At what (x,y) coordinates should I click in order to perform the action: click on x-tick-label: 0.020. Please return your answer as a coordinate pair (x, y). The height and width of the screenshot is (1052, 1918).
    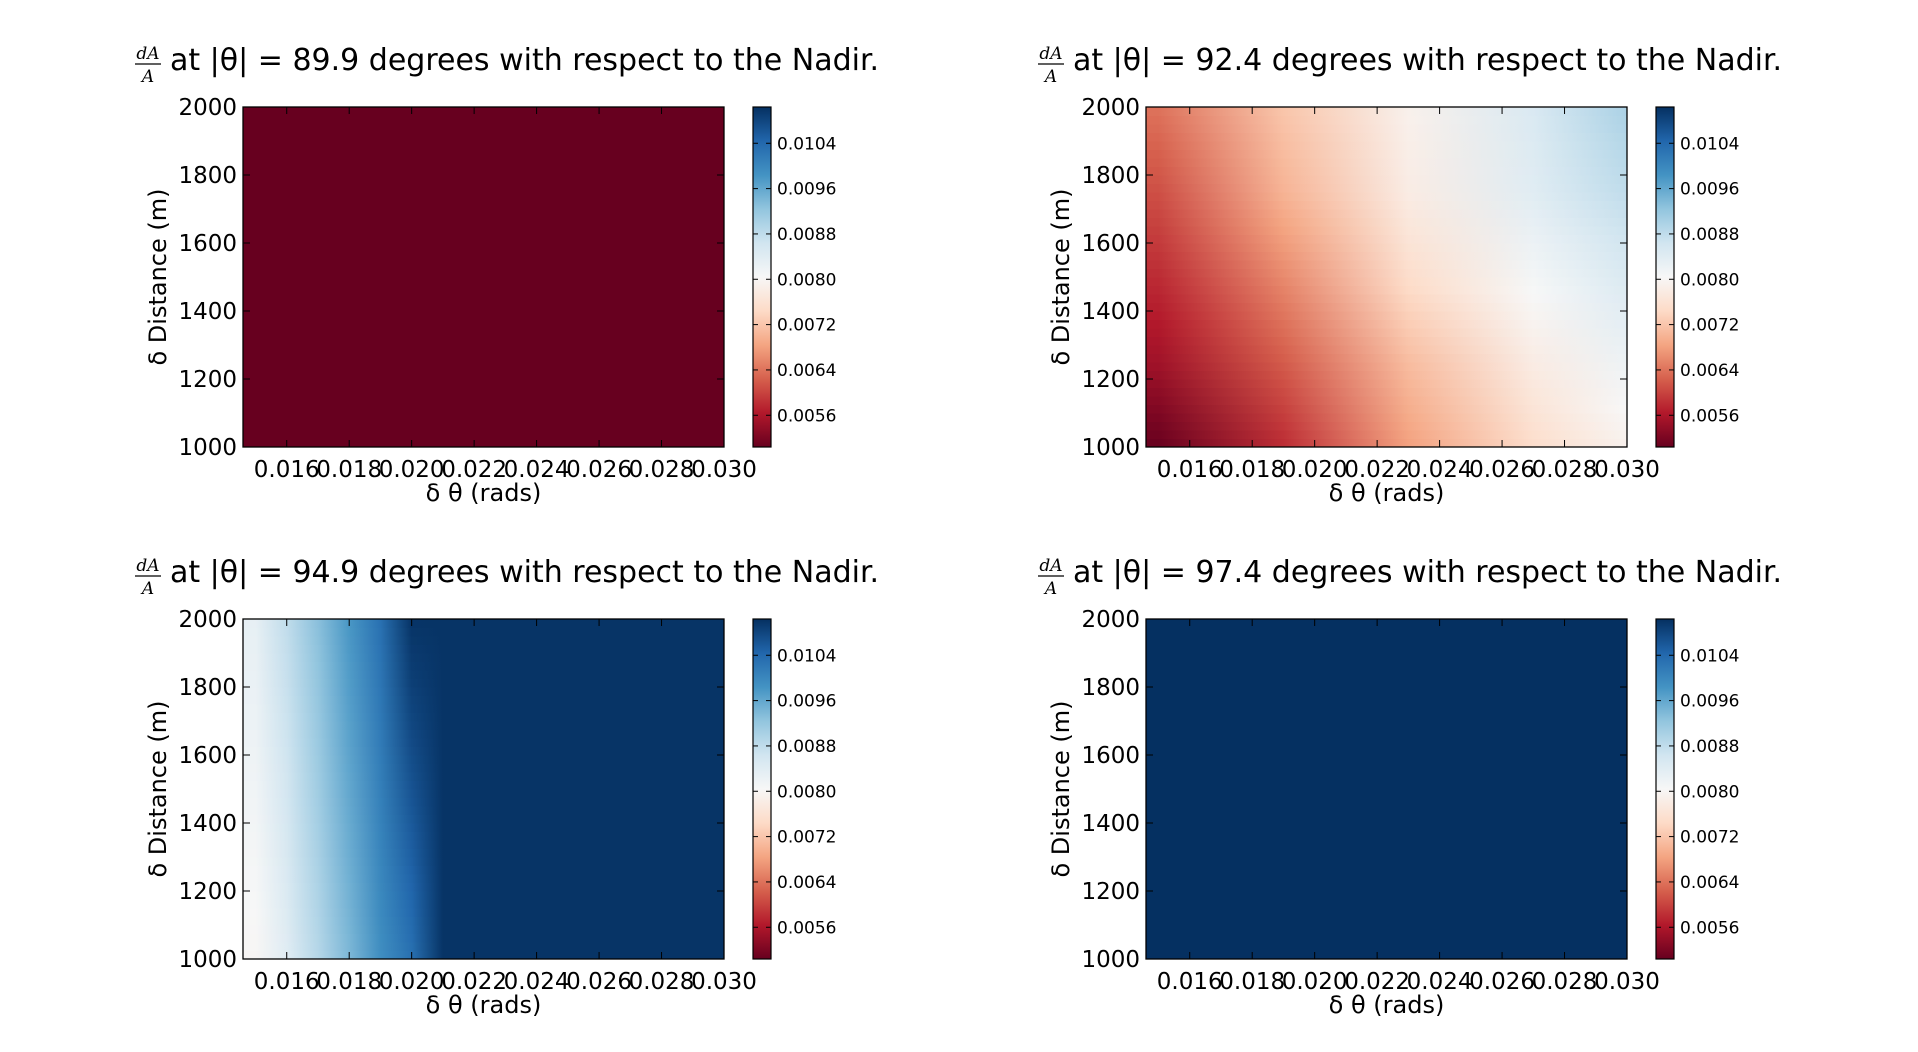
    Looking at the image, I should click on (1315, 982).